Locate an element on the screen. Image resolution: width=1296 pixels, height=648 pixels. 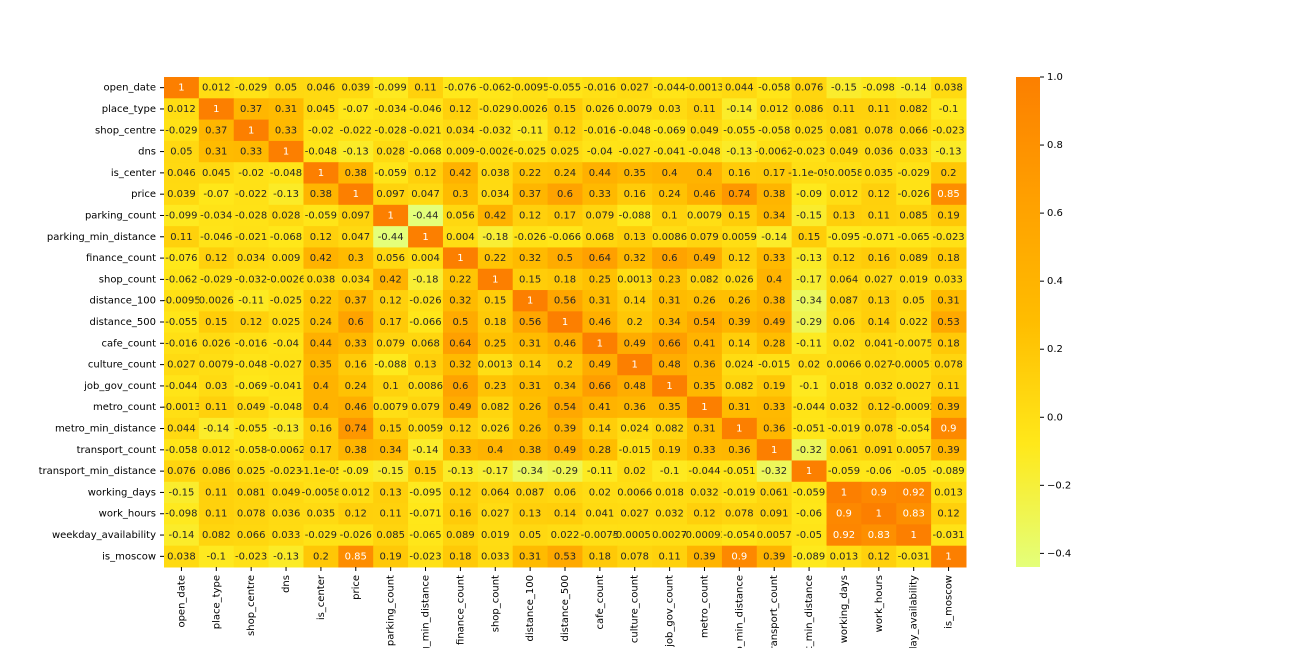
cell-label: 0.6 is located at coordinates (460, 386).